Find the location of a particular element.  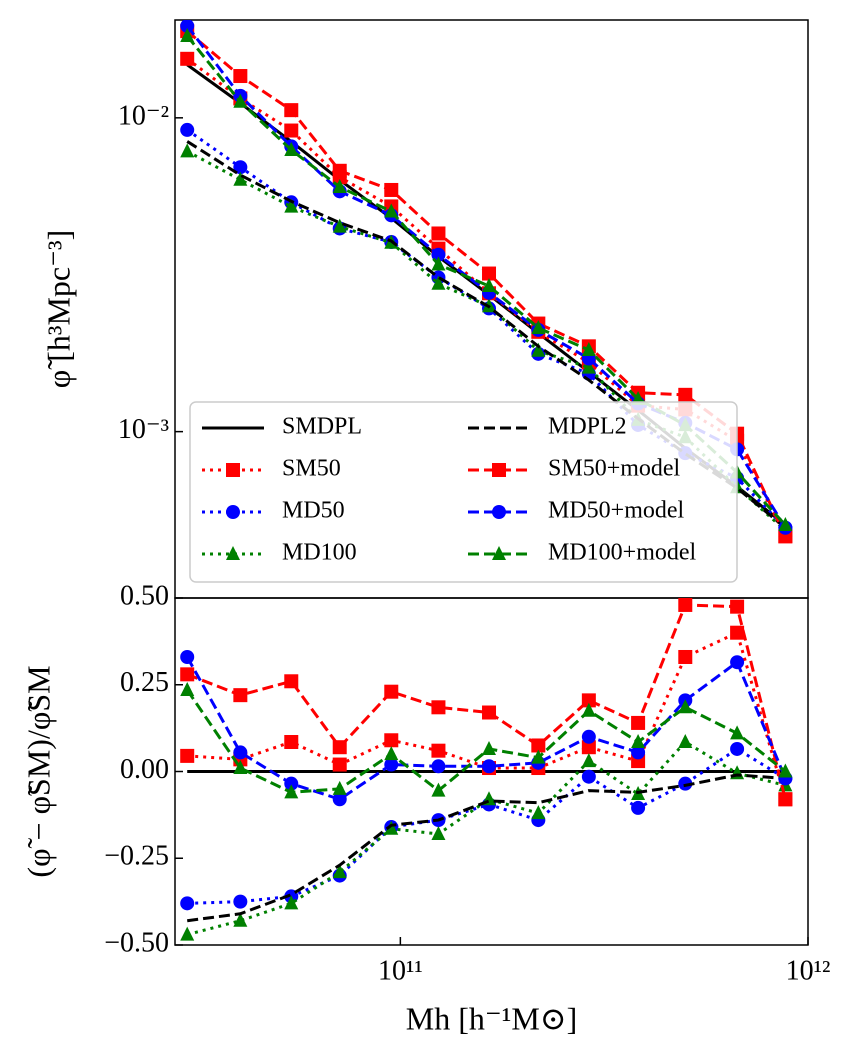

legend-label: MD100 is located at coordinates (319, 553).